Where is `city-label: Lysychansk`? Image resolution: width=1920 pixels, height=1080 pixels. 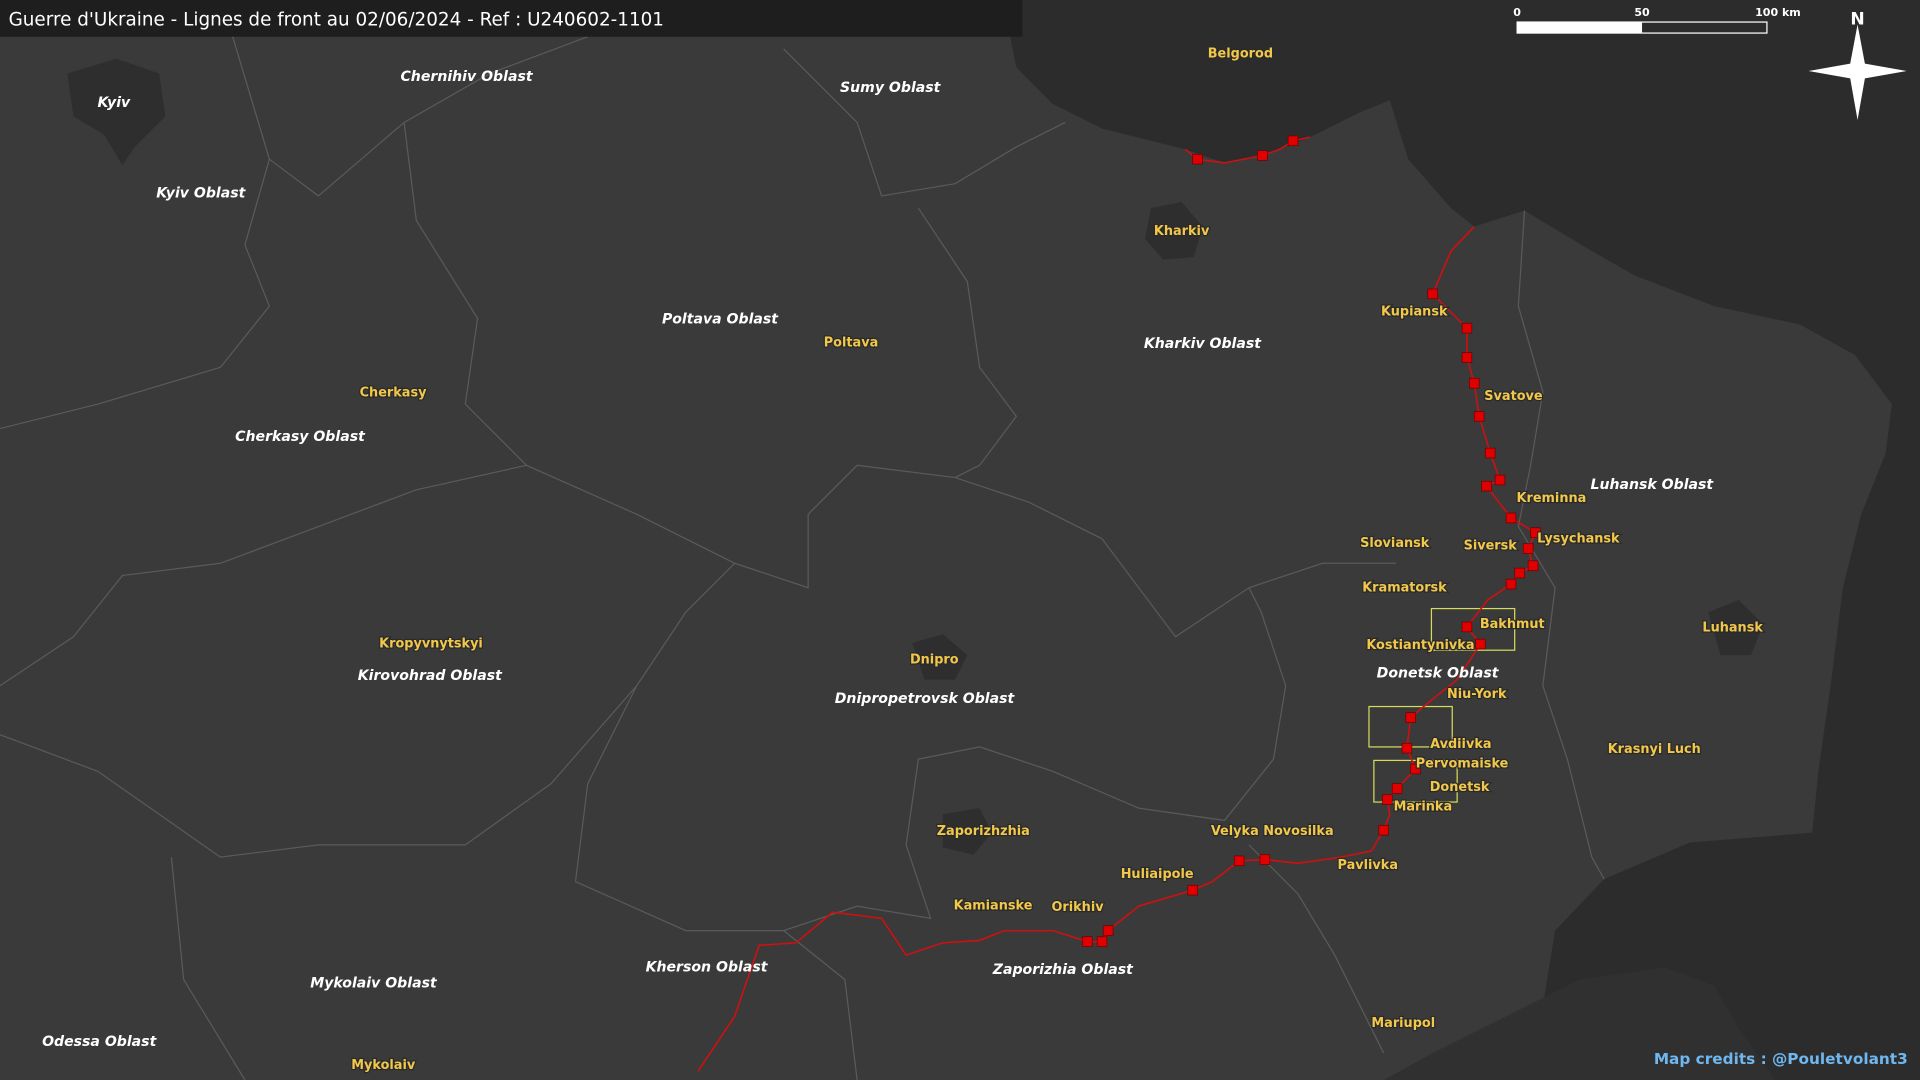
city-label: Lysychansk is located at coordinates (1578, 538).